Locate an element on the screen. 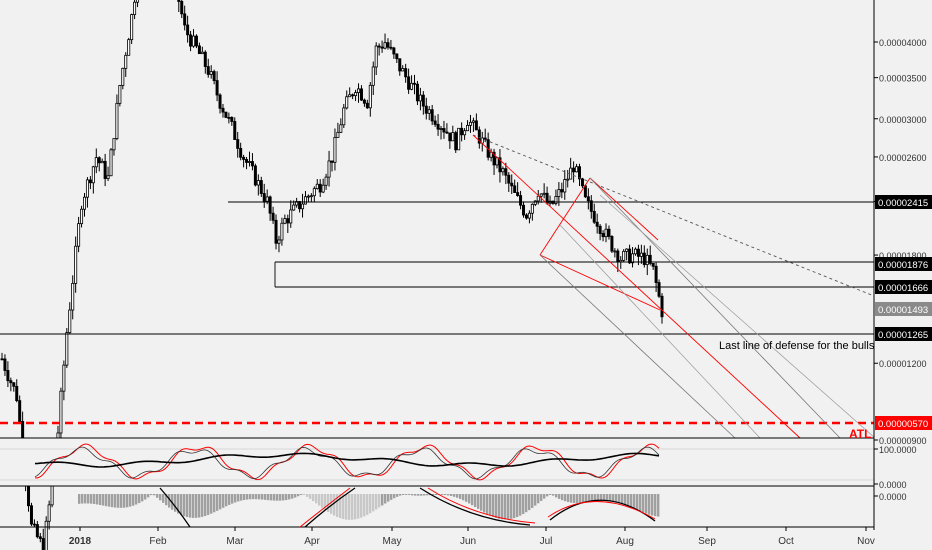 The image size is (932, 550). price-label-text: 0.00001876 is located at coordinates (903, 265).